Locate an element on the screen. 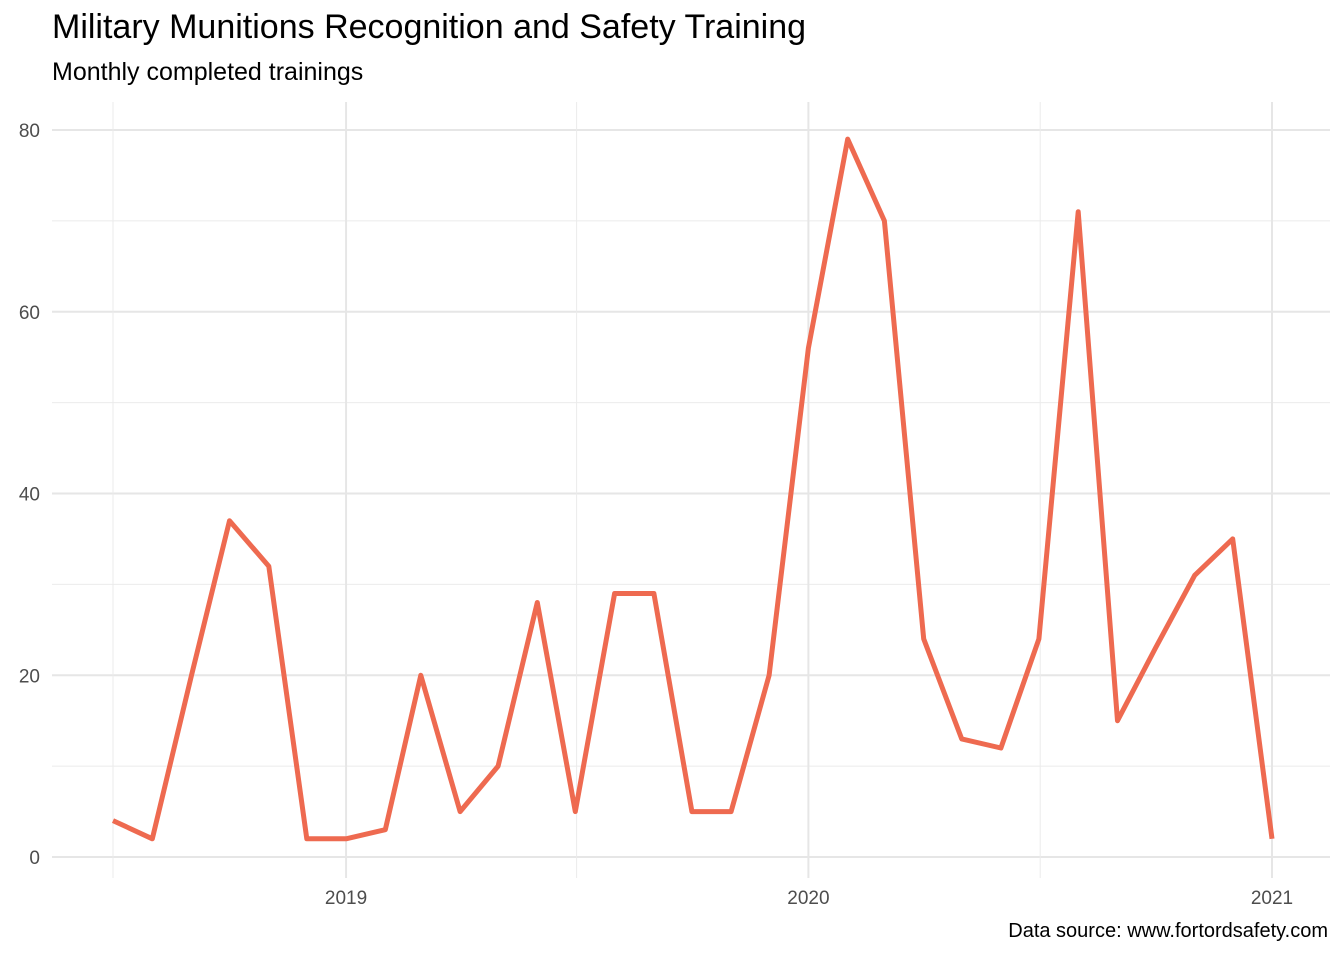  chart-subtitle: Monthly completed trainings is located at coordinates (208, 72).